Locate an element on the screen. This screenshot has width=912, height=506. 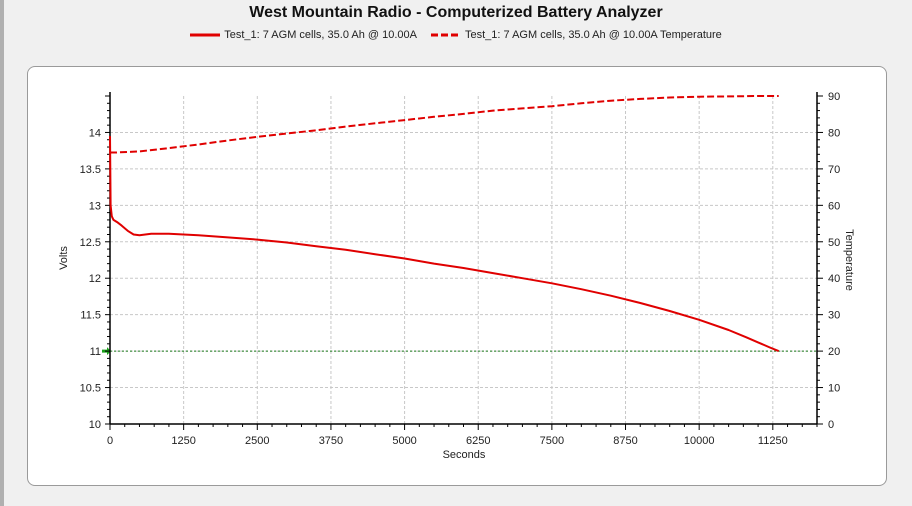
y-tick-label: 12.5 is located at coordinates (90, 243).